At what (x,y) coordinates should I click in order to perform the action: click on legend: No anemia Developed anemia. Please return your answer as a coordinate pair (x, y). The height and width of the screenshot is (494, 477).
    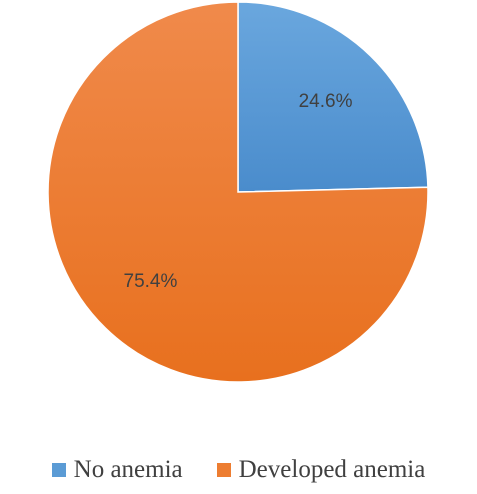
    Looking at the image, I should click on (238, 470).